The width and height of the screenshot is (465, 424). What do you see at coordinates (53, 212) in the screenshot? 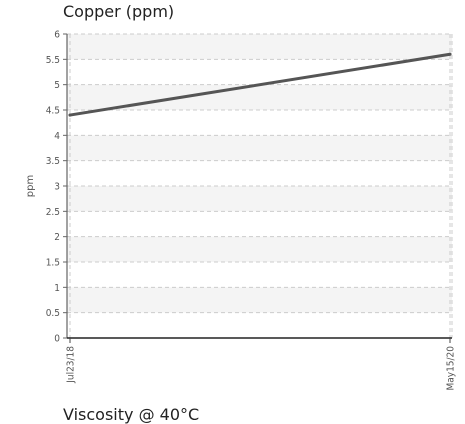
I see `y-tick-label: 2.5` at bounding box center [53, 212].